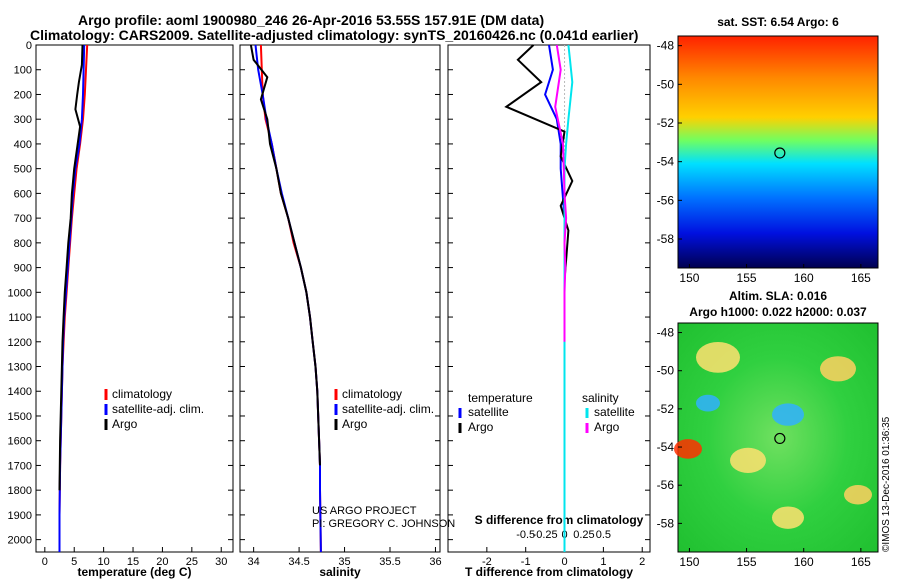  I want to click on y-tick-label: 1900, so click(20, 516).